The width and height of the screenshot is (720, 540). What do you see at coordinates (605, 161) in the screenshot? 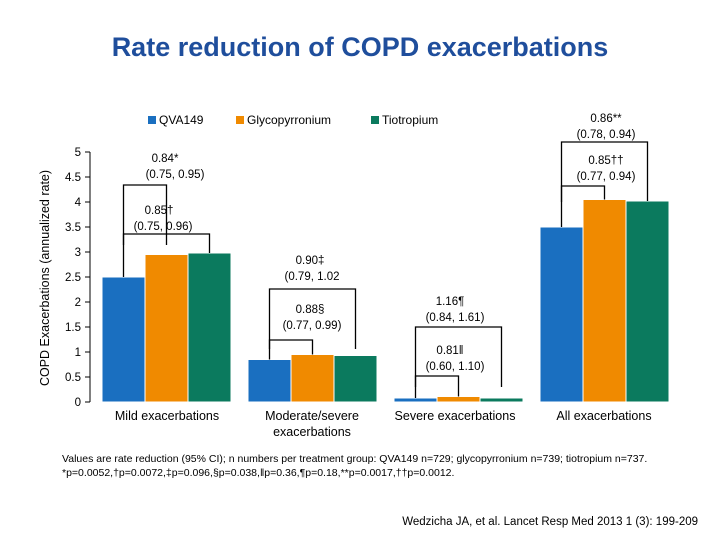
I see `rate-ratio-label: 0.85††` at bounding box center [605, 161].